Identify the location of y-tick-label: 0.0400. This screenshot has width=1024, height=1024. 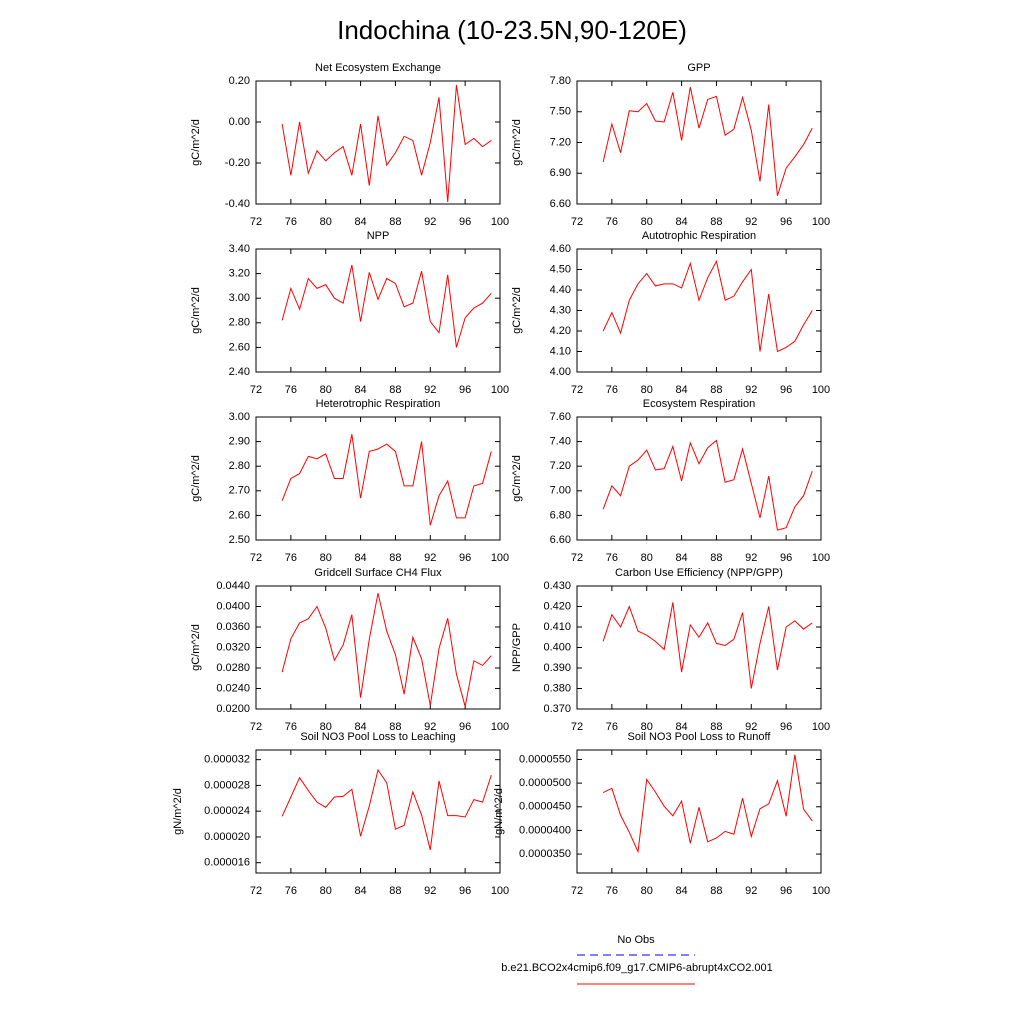
(233, 606).